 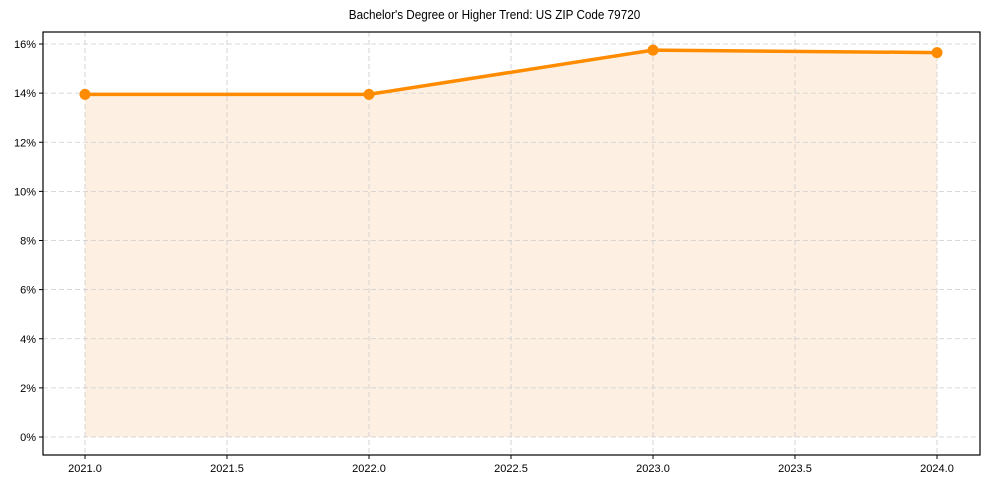 What do you see at coordinates (511, 469) in the screenshot?
I see `x-tick-label: 2022.5` at bounding box center [511, 469].